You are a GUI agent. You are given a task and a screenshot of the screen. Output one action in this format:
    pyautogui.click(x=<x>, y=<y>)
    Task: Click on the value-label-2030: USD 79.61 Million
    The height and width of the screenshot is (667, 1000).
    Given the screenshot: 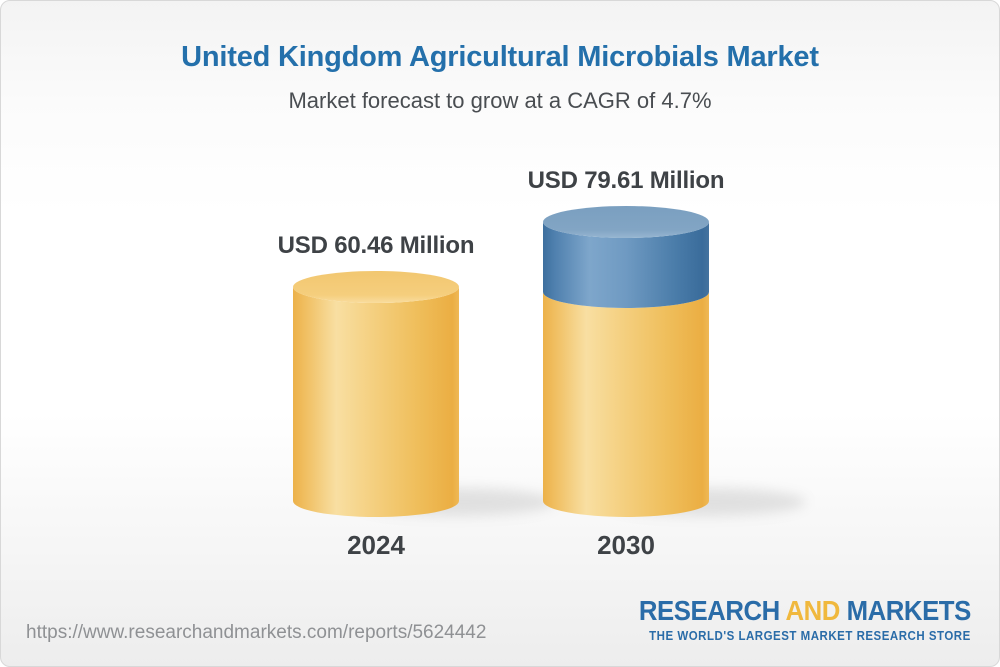 What is the action you would take?
    pyautogui.click(x=626, y=180)
    